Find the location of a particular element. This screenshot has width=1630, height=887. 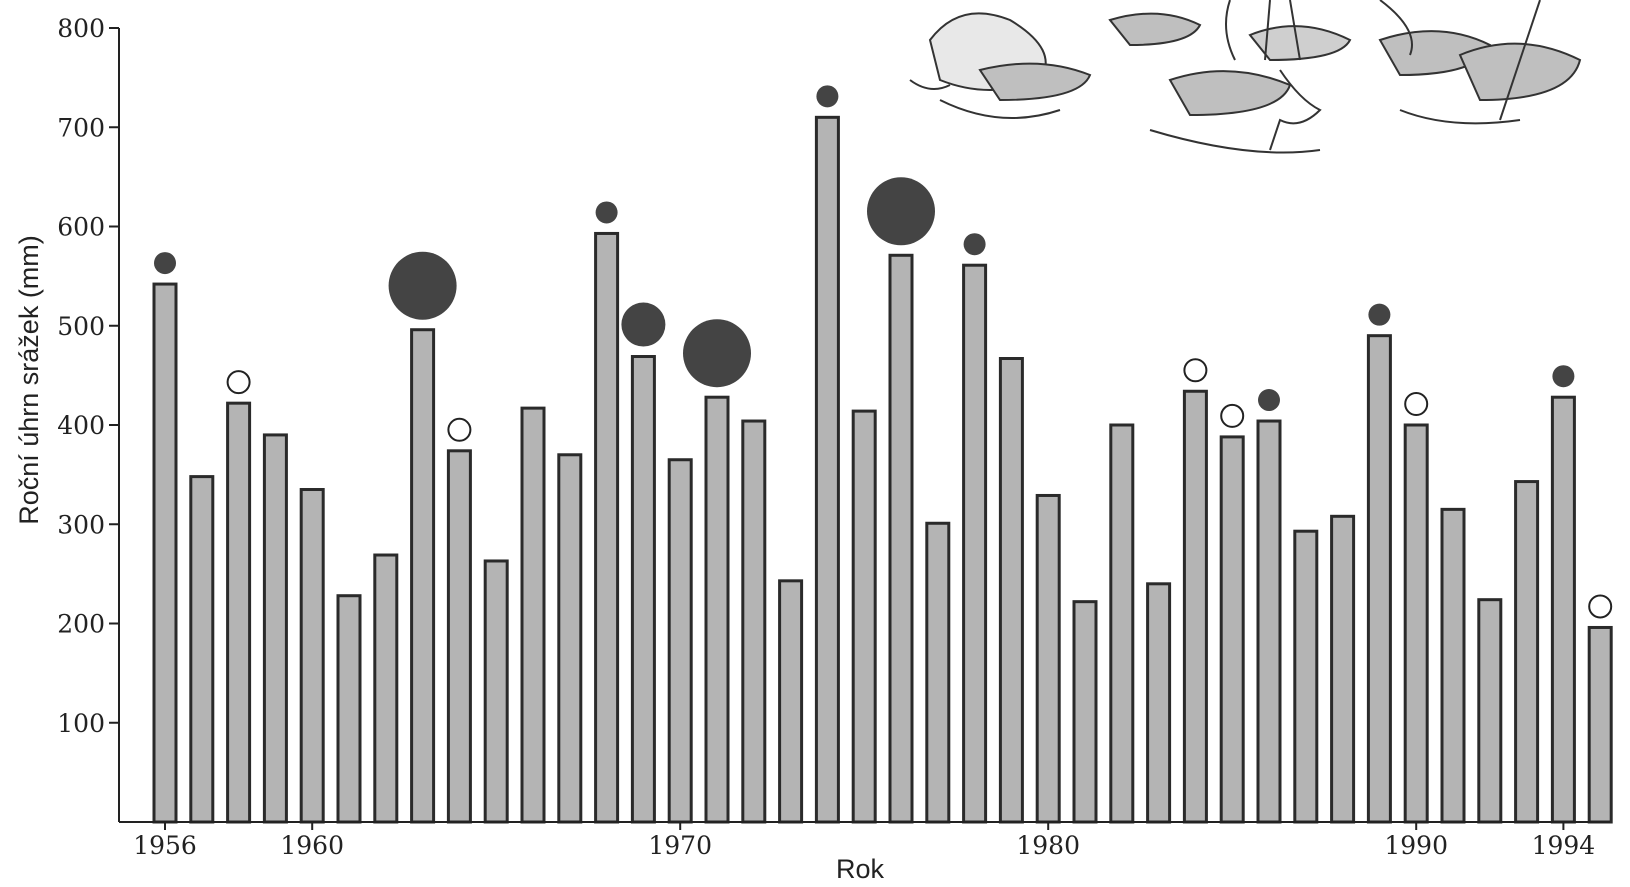

marker-1956 is located at coordinates (165, 263).